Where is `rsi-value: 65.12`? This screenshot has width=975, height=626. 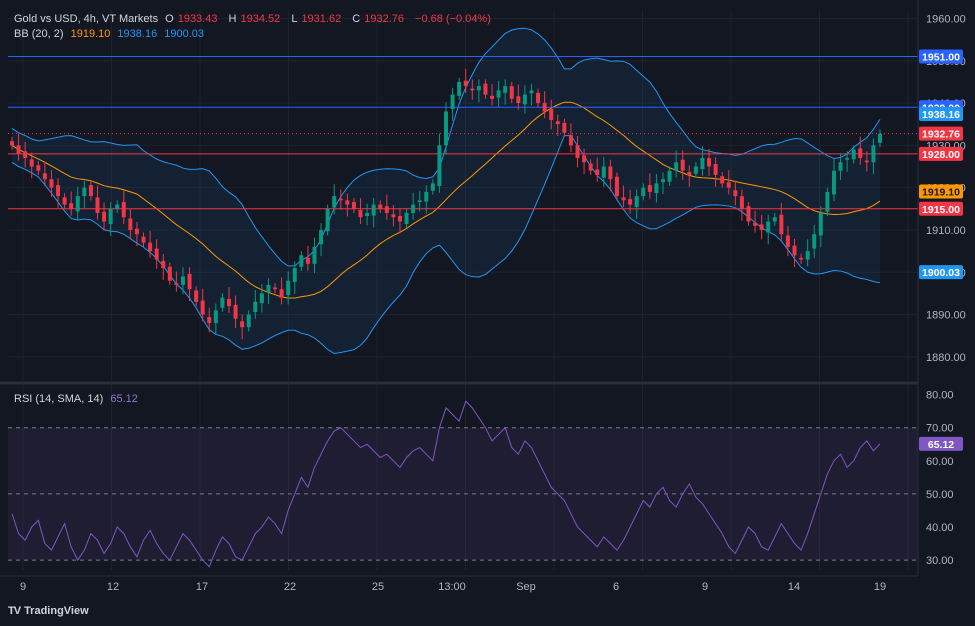
rsi-value: 65.12 is located at coordinates (124, 399).